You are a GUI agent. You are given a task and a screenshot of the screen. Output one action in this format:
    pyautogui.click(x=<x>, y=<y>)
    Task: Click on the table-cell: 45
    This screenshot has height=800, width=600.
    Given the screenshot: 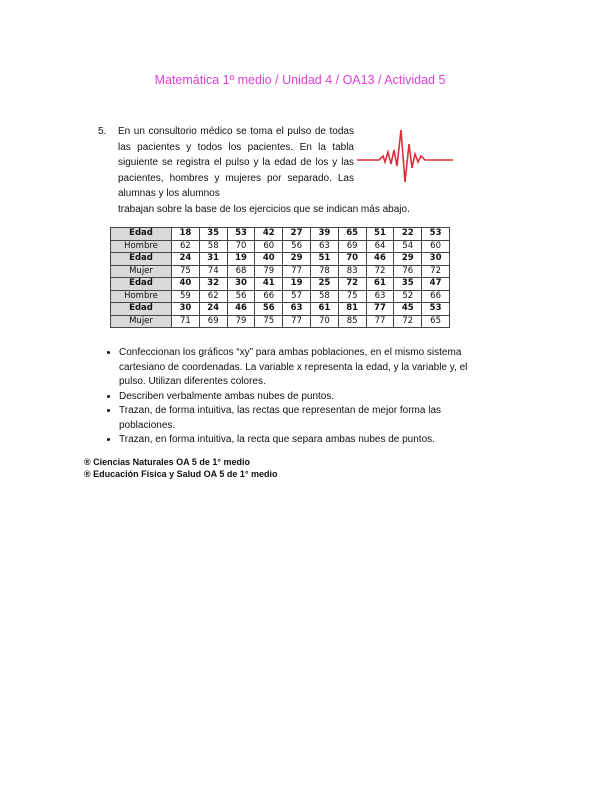 What is the action you would take?
    pyautogui.click(x=408, y=309)
    